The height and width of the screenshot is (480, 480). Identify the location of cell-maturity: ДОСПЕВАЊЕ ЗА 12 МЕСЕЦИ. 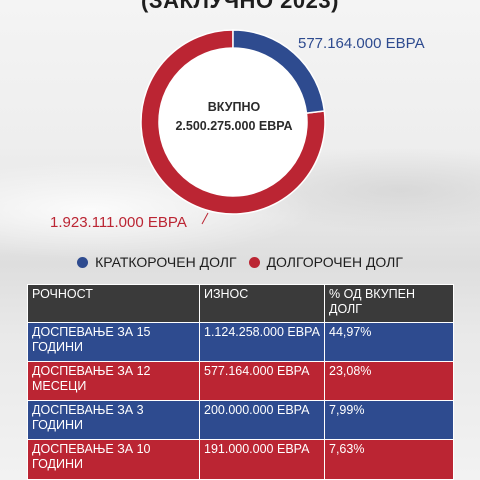
(113, 381).